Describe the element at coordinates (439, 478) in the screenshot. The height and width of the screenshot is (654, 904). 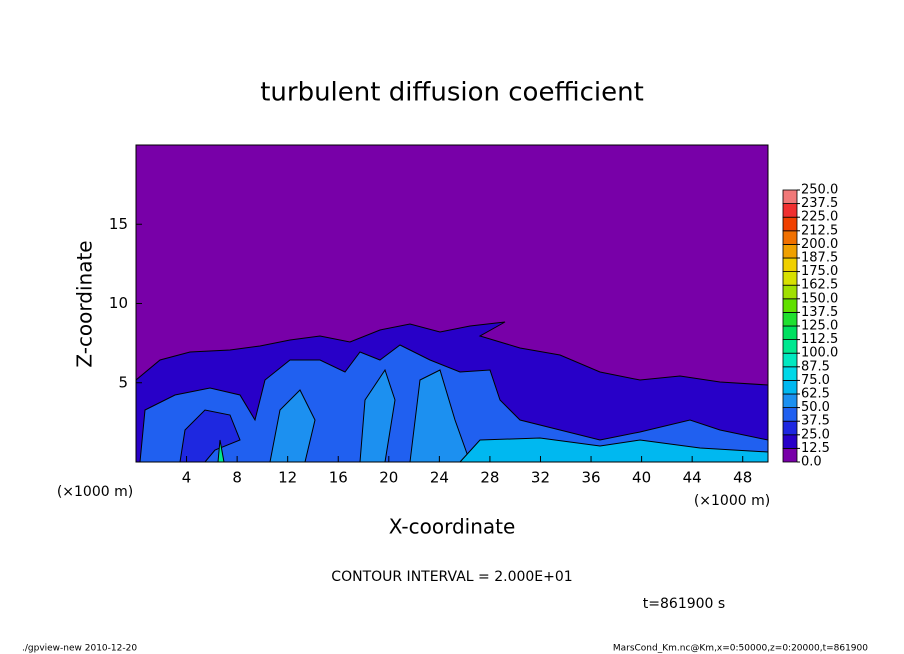
I see `x-tick-label: 24` at that location.